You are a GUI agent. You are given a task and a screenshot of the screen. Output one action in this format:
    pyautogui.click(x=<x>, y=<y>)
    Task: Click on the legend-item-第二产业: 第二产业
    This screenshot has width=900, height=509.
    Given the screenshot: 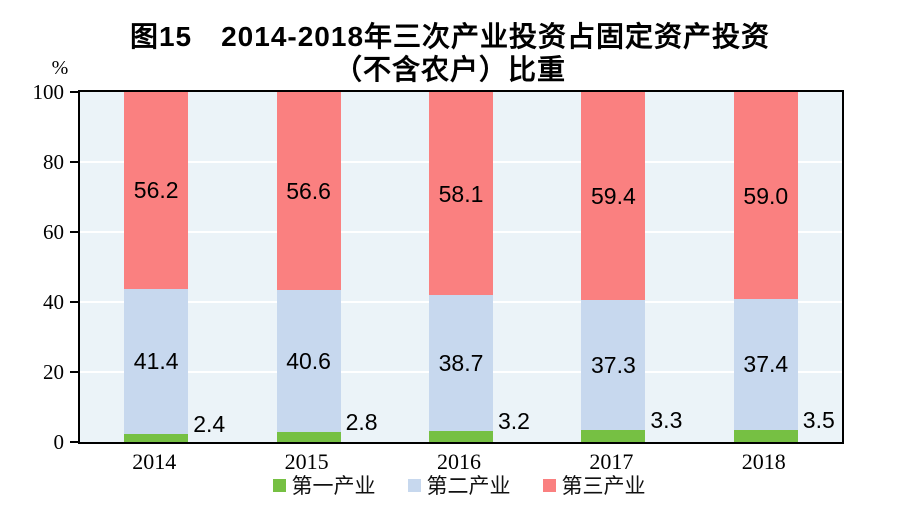 What is the action you would take?
    pyautogui.click(x=459, y=485)
    